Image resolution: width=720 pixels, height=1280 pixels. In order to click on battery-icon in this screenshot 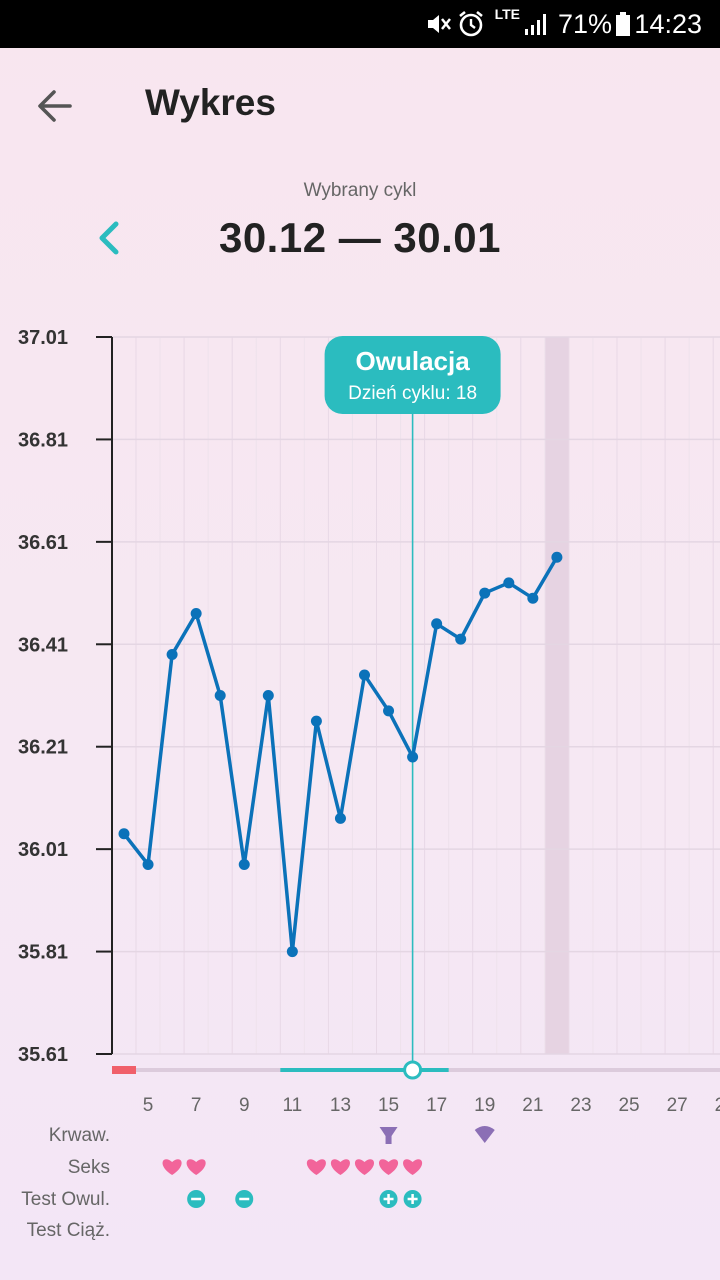, I will do `click(623, 24)`.